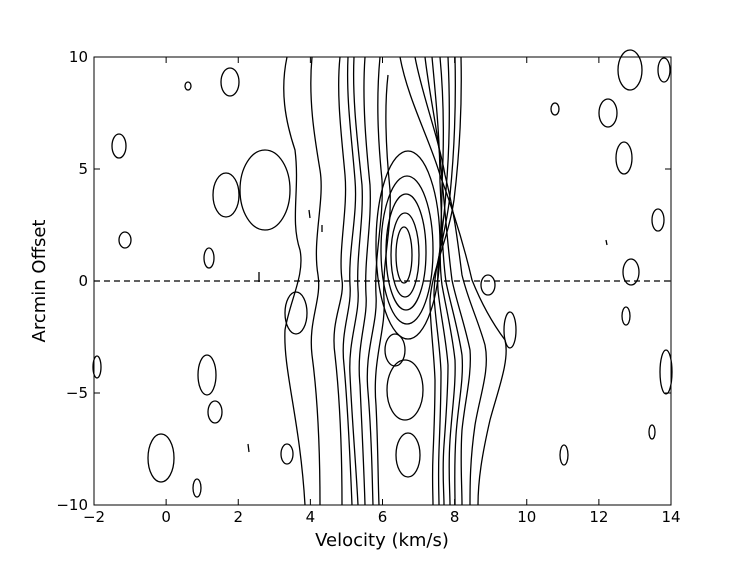 The height and width of the screenshot is (561, 747). Describe the element at coordinates (382, 540) in the screenshot. I see `x-axis-label: Velocity (km/s)` at that location.